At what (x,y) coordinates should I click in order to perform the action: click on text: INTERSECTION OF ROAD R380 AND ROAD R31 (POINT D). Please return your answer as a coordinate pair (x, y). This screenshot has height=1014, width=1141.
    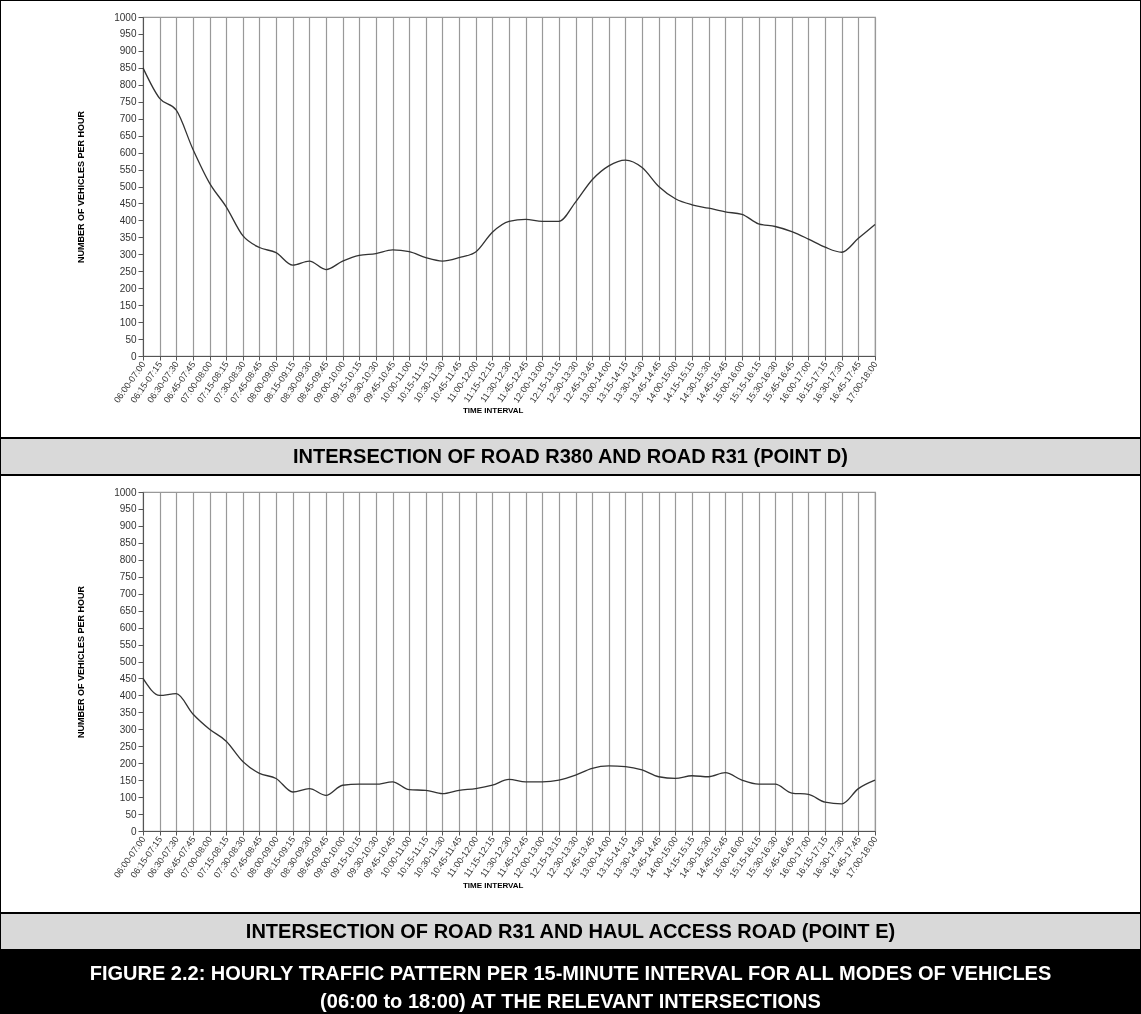
    Looking at the image, I should click on (570, 457).